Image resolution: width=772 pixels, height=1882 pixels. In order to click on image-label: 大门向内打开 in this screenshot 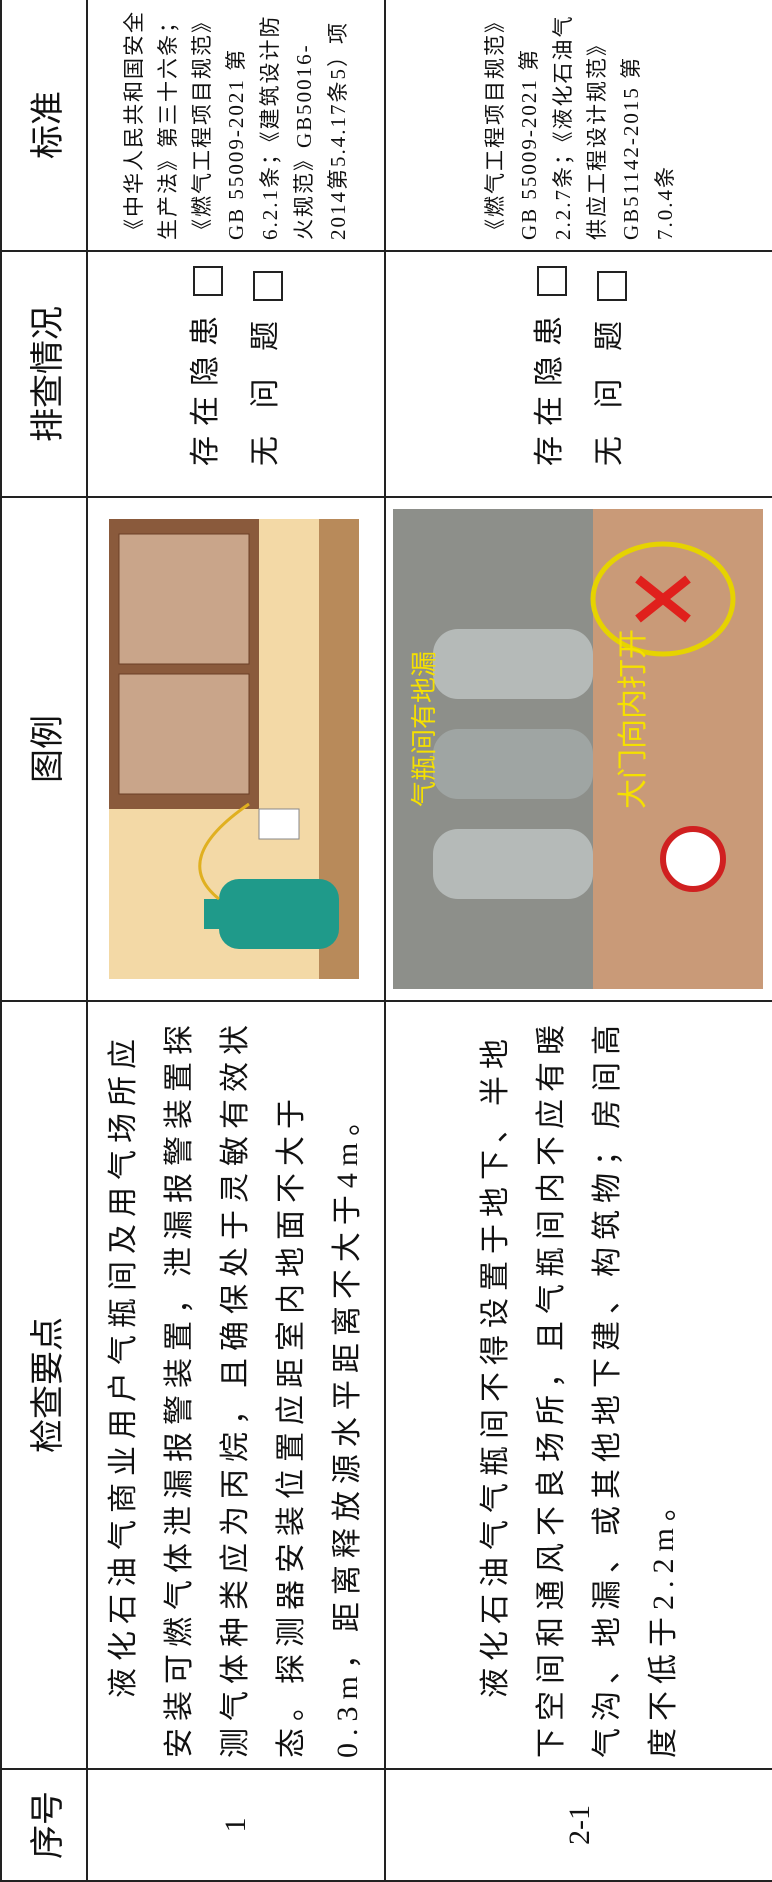, I will do `click(633, 719)`.